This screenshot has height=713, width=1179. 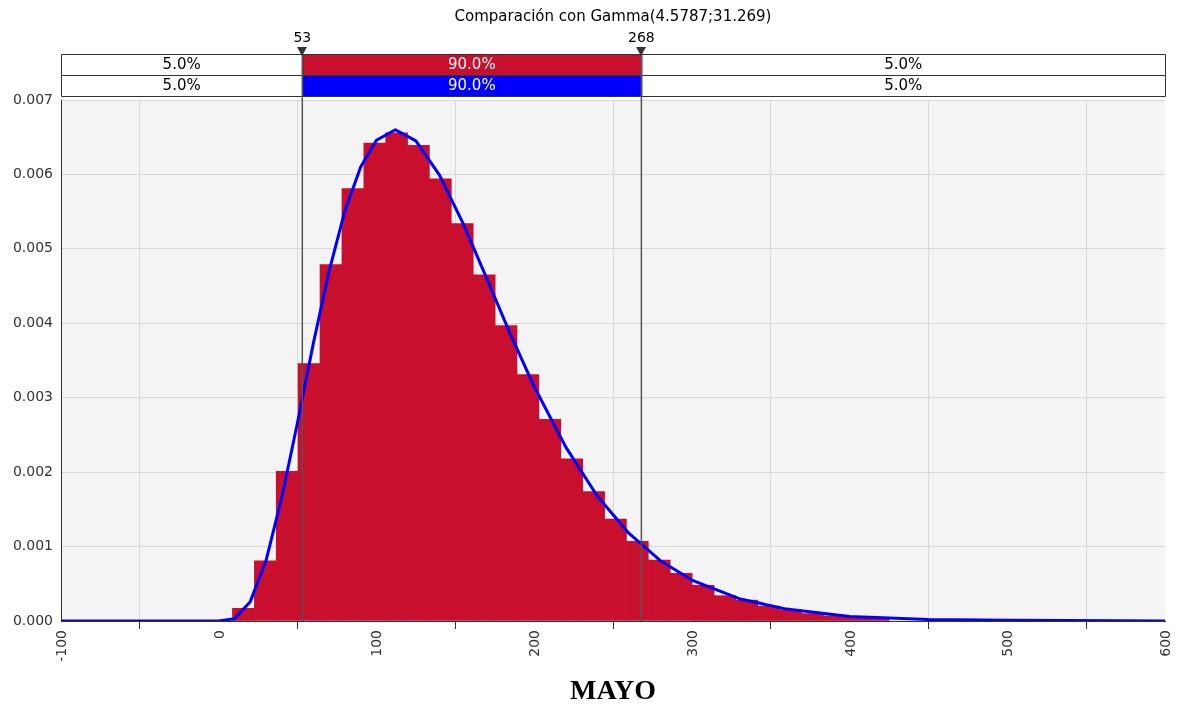 What do you see at coordinates (1165, 643) in the screenshot?
I see `x-tick-label: 600` at bounding box center [1165, 643].